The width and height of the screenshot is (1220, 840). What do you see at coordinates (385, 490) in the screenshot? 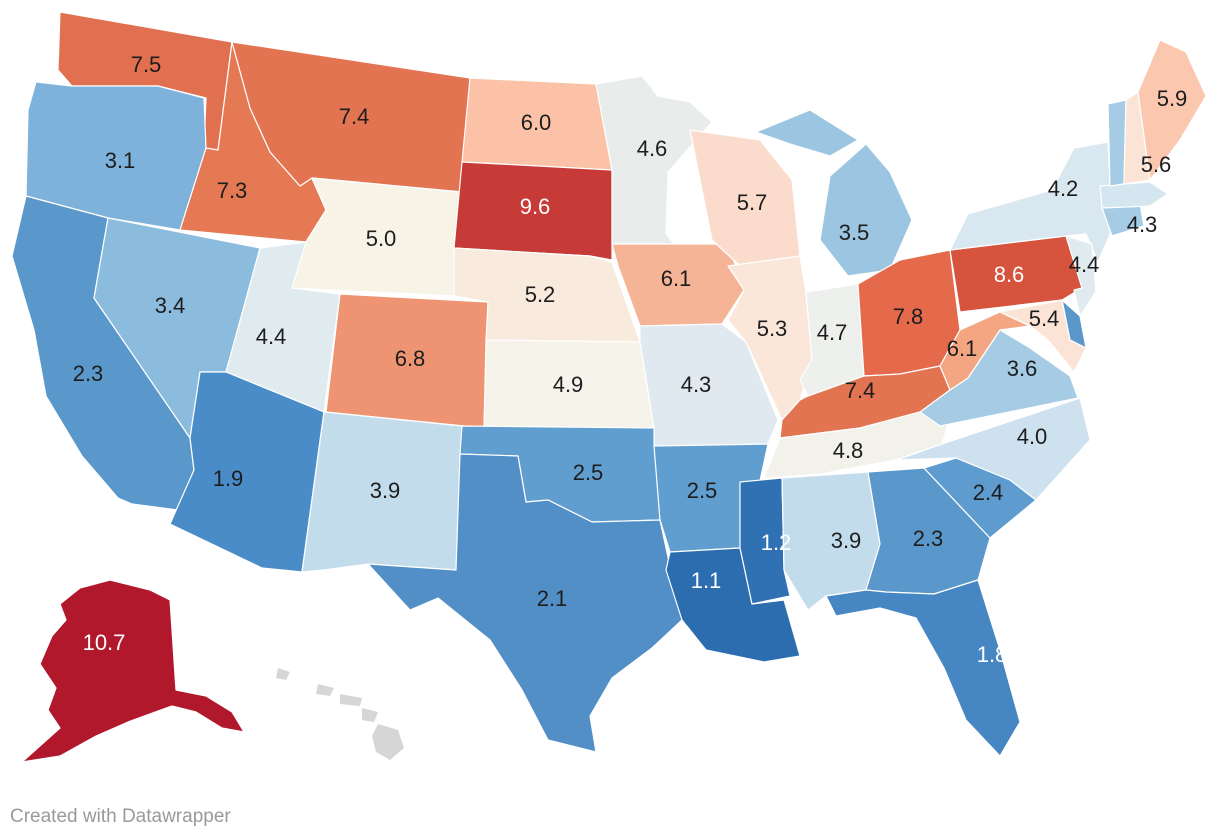
I see `state-label-nm: 3.9` at bounding box center [385, 490].